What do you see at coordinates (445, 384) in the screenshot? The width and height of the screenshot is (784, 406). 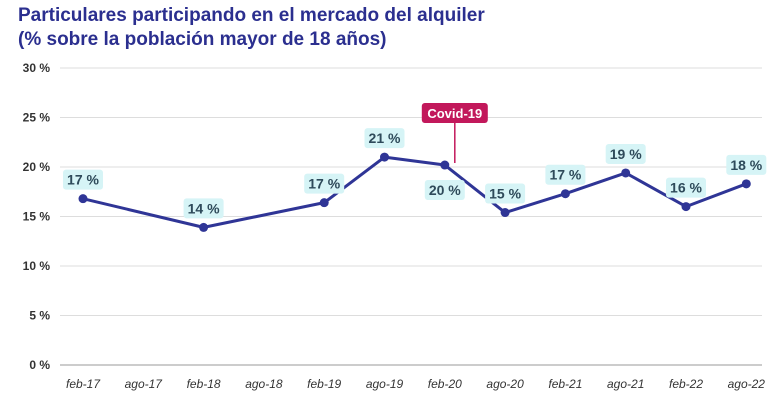 I see `x-tick-label: feb-20` at bounding box center [445, 384].